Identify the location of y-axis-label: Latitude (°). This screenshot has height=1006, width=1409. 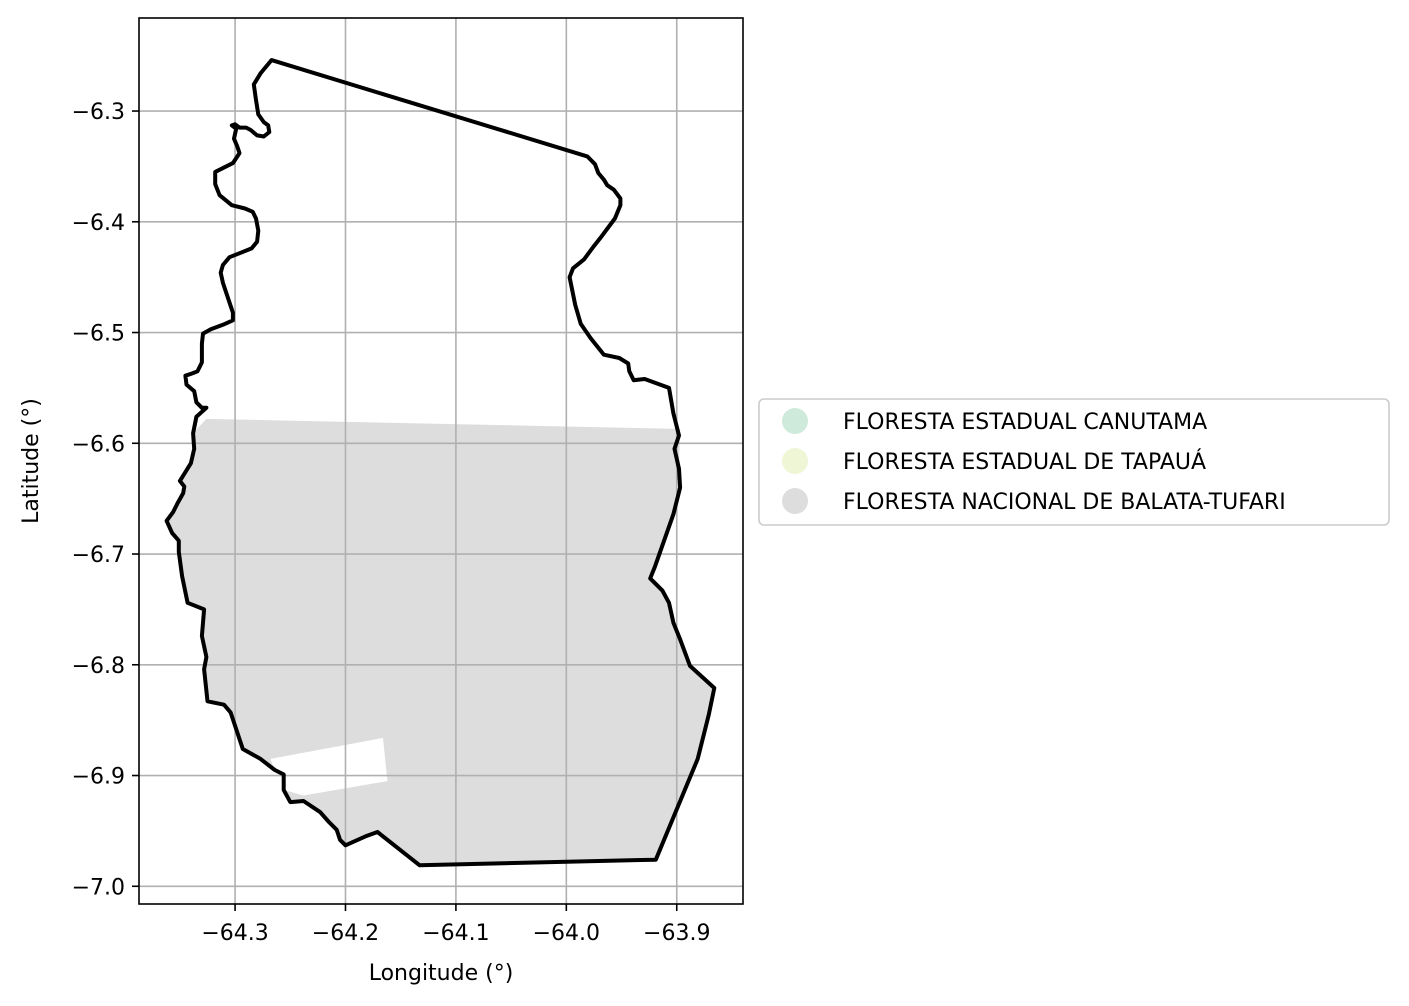
(31, 461).